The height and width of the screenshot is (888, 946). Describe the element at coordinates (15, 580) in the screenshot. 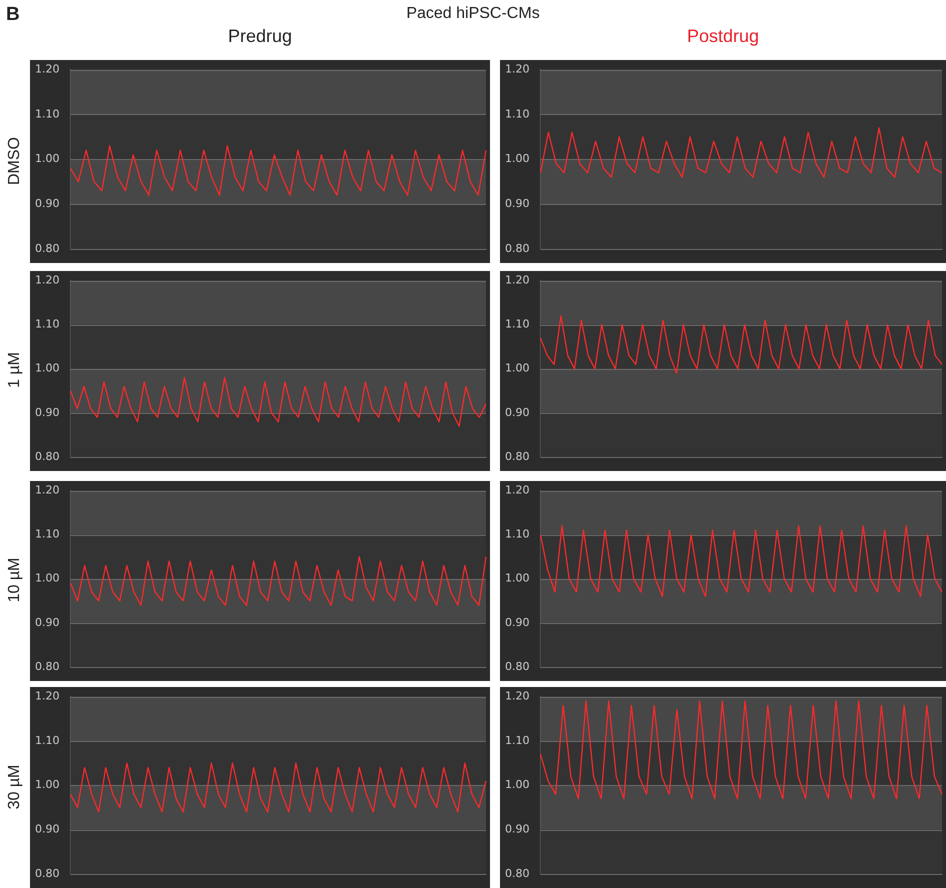

I see `y-axis-title: 10 µM` at that location.